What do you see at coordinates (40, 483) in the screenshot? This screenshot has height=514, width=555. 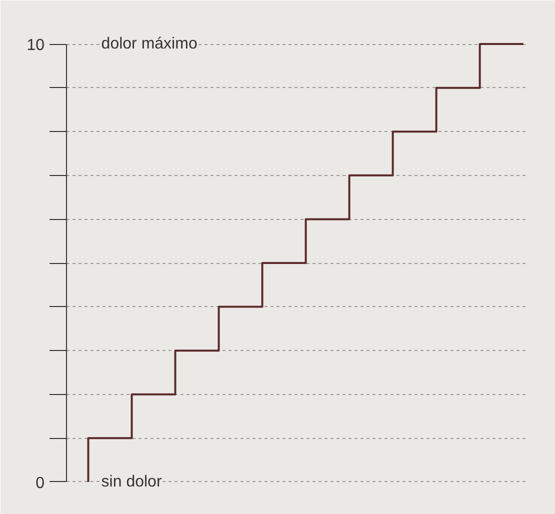 I see `y-tick-label: 0` at bounding box center [40, 483].